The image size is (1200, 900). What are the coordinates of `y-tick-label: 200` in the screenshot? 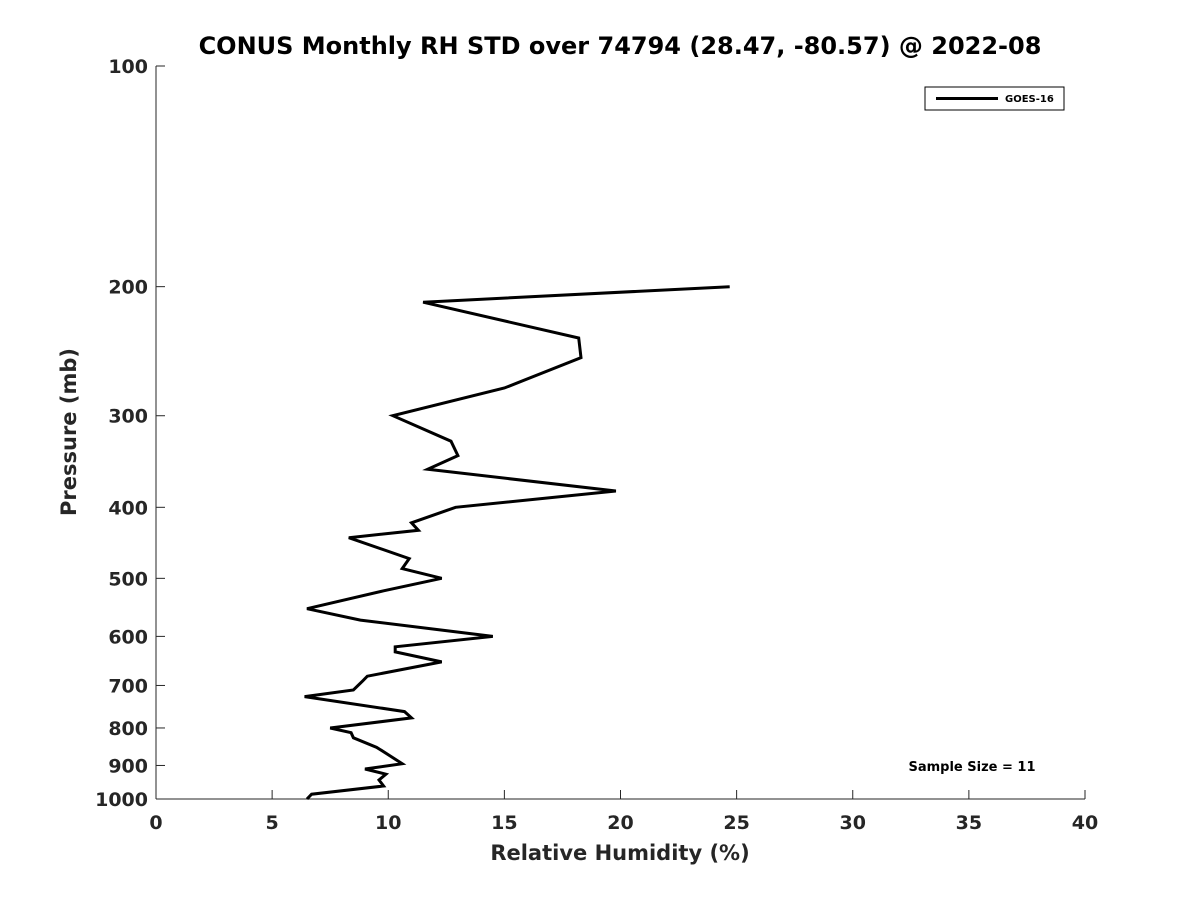 It's located at (128, 288).